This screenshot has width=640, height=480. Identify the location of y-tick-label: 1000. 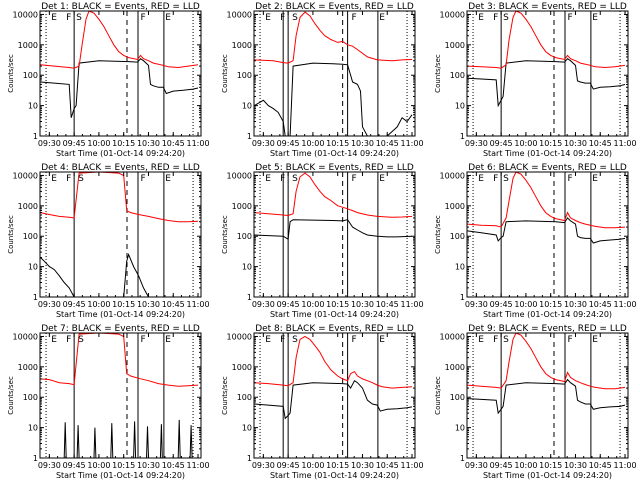
(242, 367).